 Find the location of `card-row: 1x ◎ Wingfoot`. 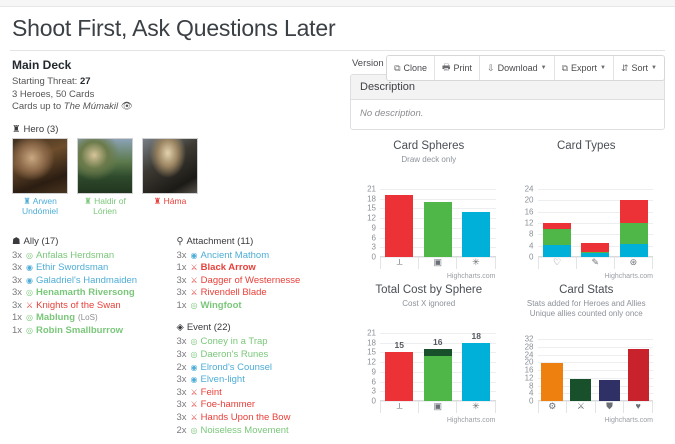

card-row: 1x ◎ Wingfoot is located at coordinates (258, 306).